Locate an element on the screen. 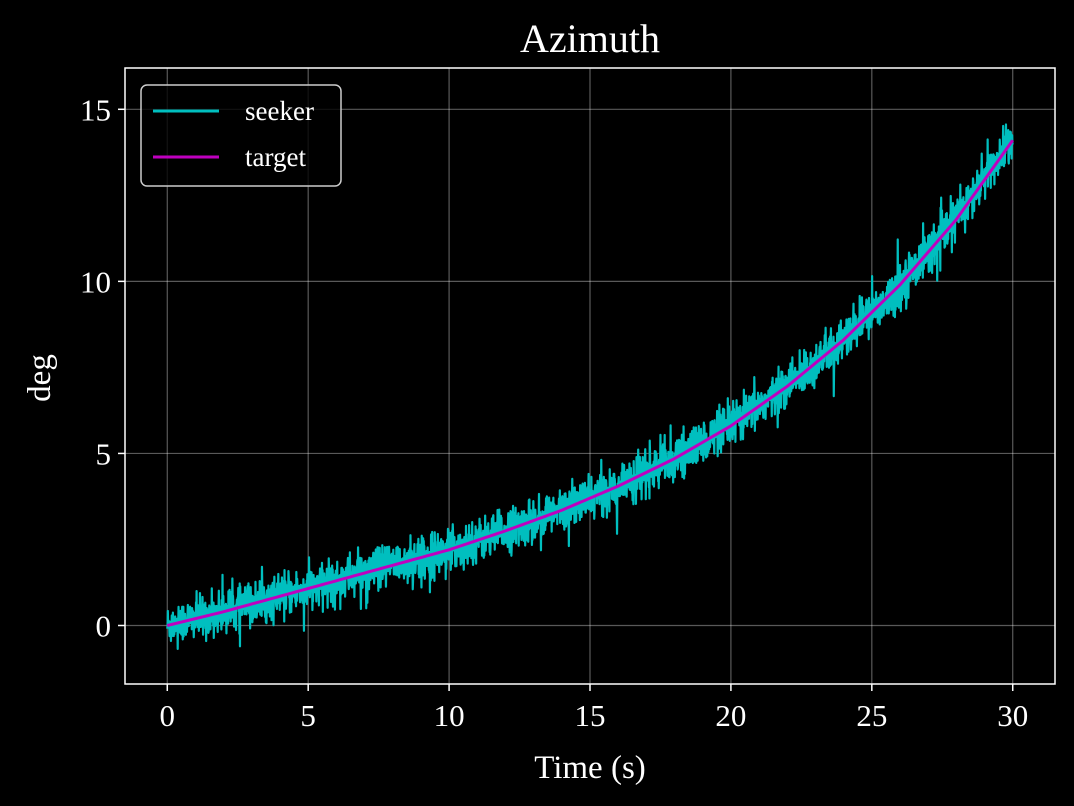 The width and height of the screenshot is (1074, 806). x-axis-ticks: 0 5 10 15 20 25 30 is located at coordinates (594, 708).